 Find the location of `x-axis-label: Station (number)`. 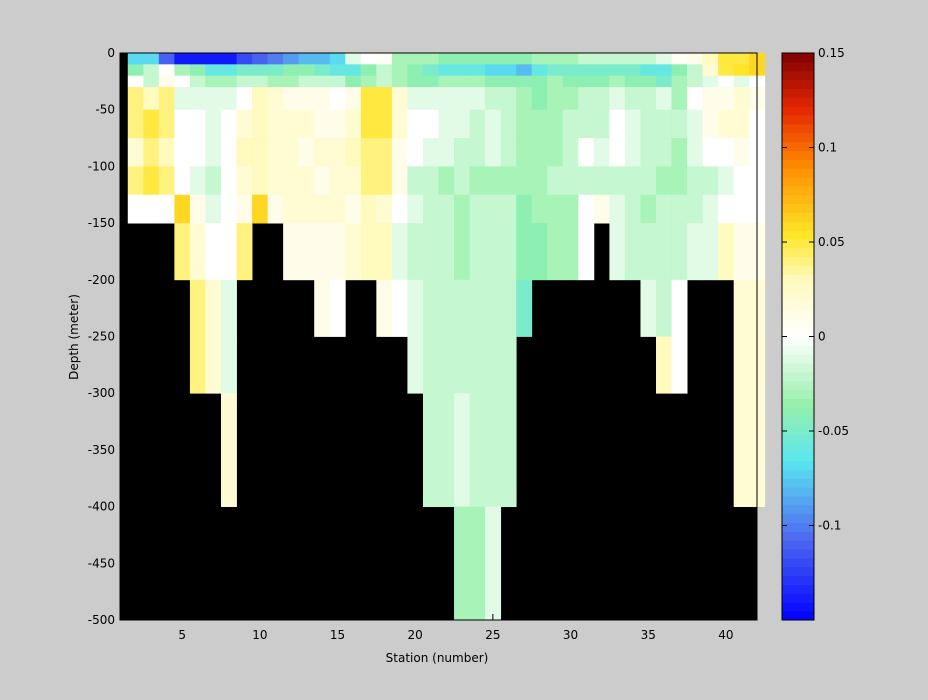

x-axis-label: Station (number) is located at coordinates (437, 658).